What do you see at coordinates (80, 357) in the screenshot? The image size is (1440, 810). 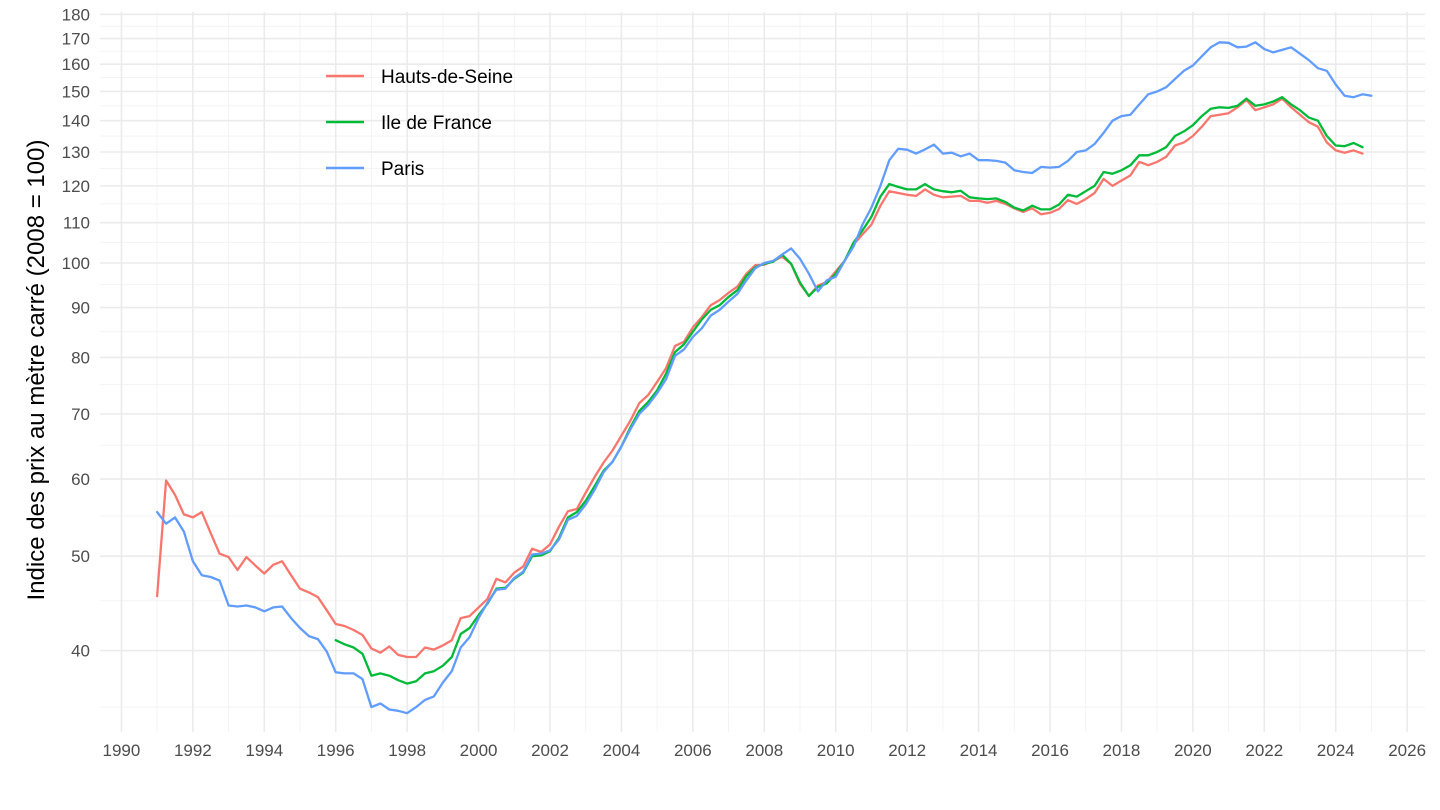 I see `y-tick-label: 80` at bounding box center [80, 357].